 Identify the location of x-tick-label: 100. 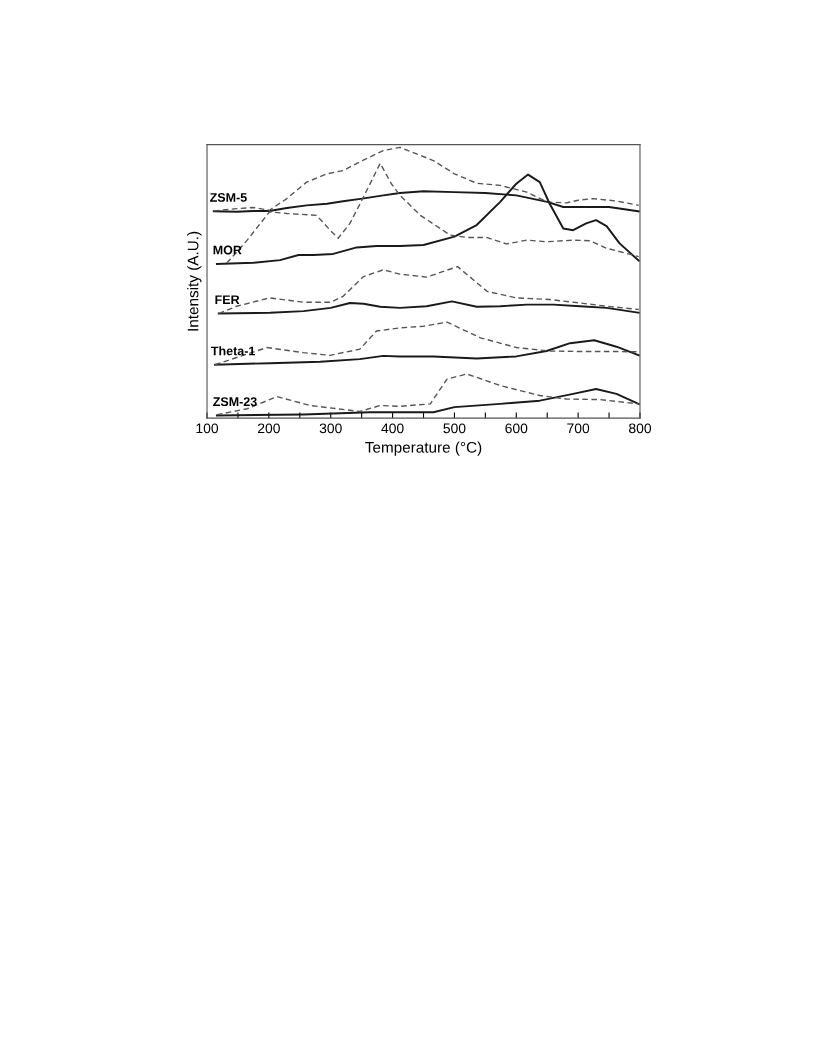
(207, 428).